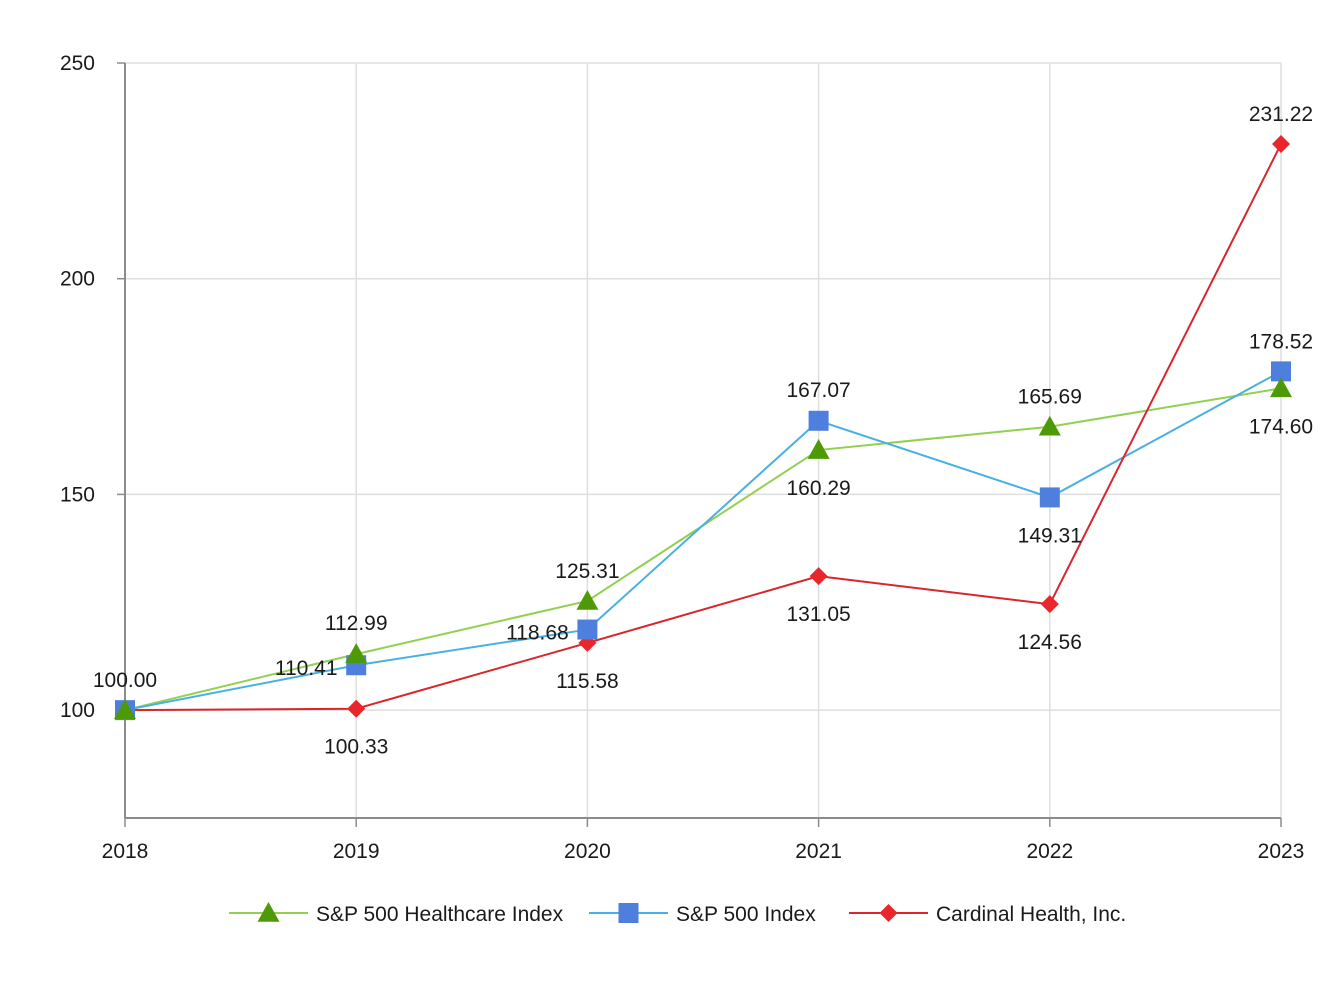 The height and width of the screenshot is (1000, 1344). What do you see at coordinates (268, 912) in the screenshot?
I see `legend-triangle-icon` at bounding box center [268, 912].